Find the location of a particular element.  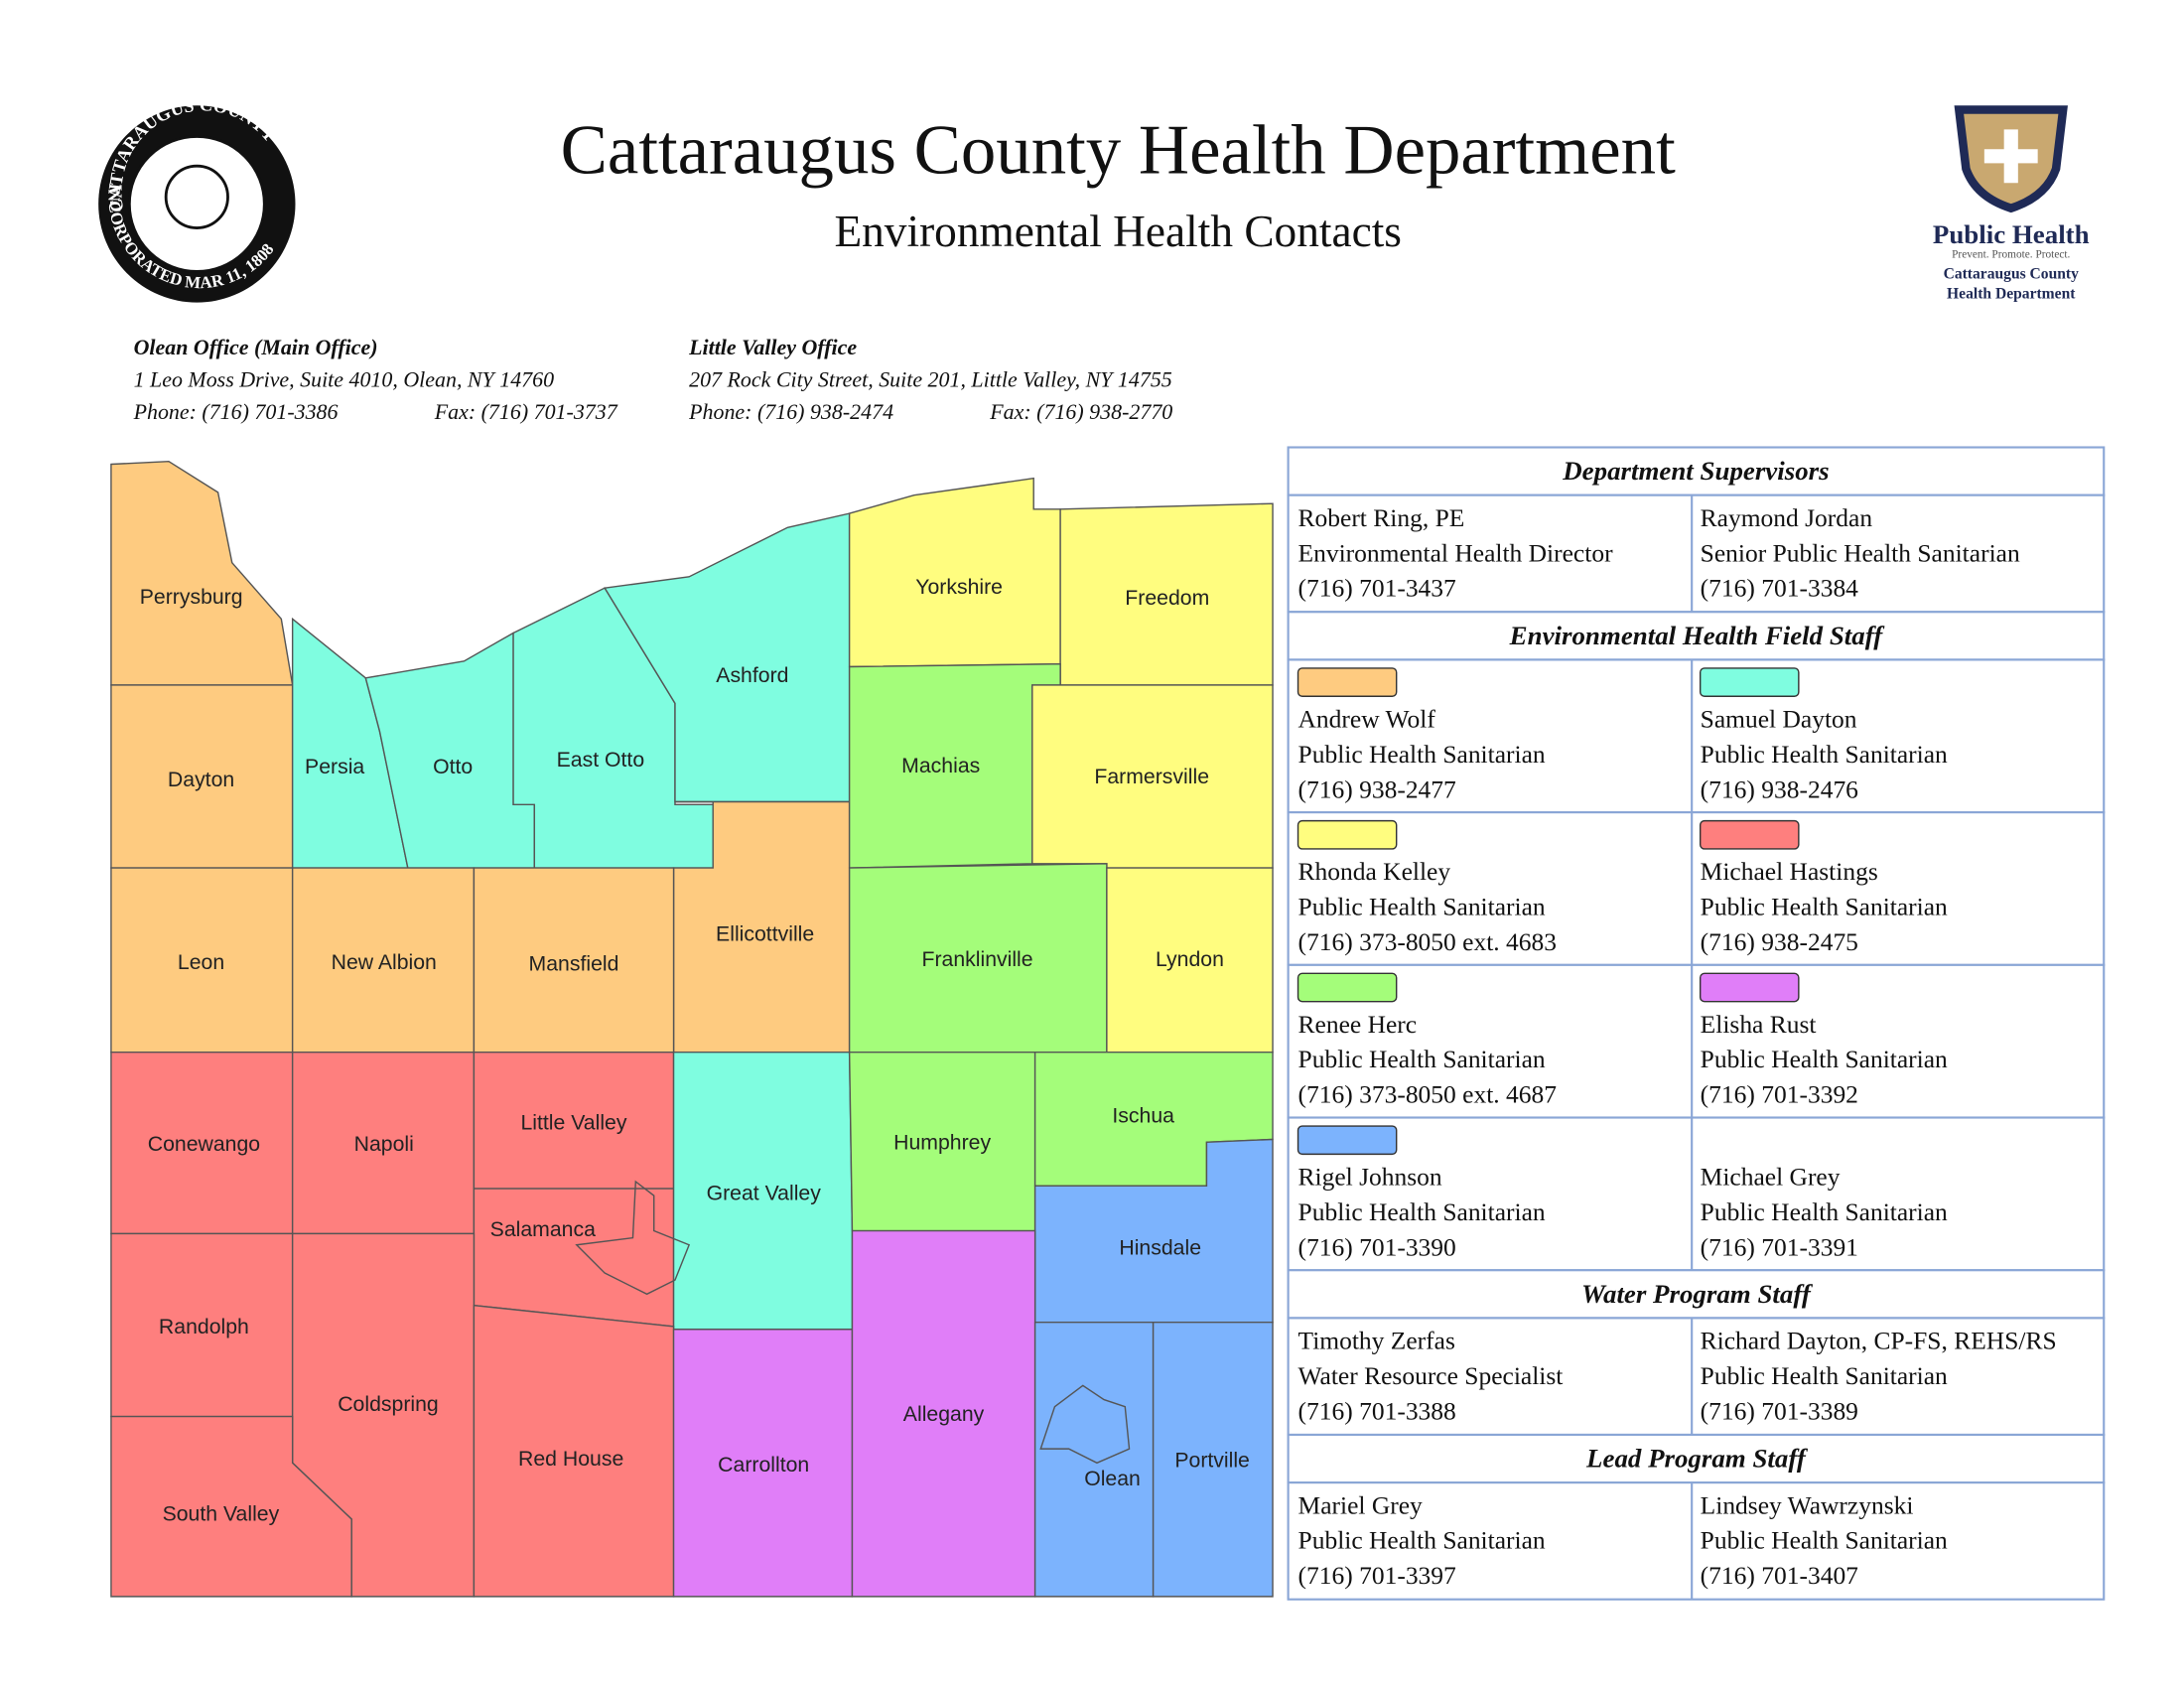

subtitle: Environmental Health Contacts is located at coordinates (1118, 231).